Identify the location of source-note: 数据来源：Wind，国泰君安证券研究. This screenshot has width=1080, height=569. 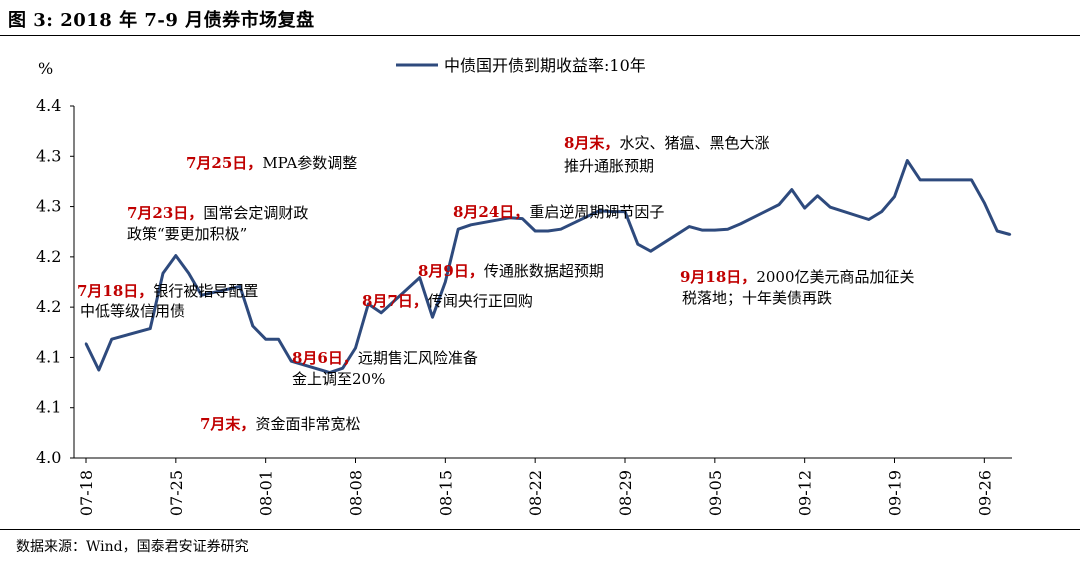
(132, 547).